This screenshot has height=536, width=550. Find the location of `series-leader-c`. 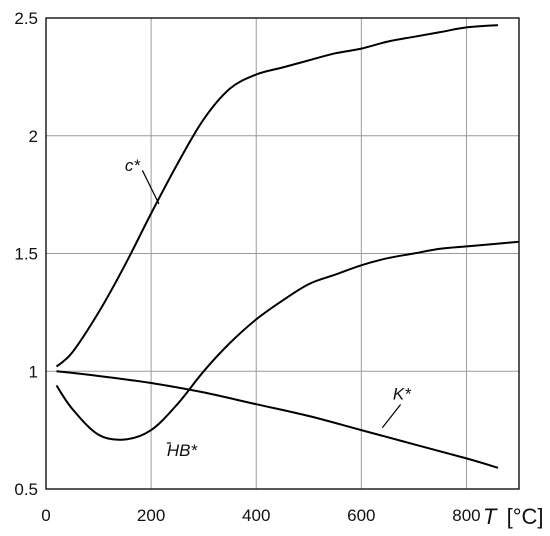

series-leader-c is located at coordinates (150, 187).